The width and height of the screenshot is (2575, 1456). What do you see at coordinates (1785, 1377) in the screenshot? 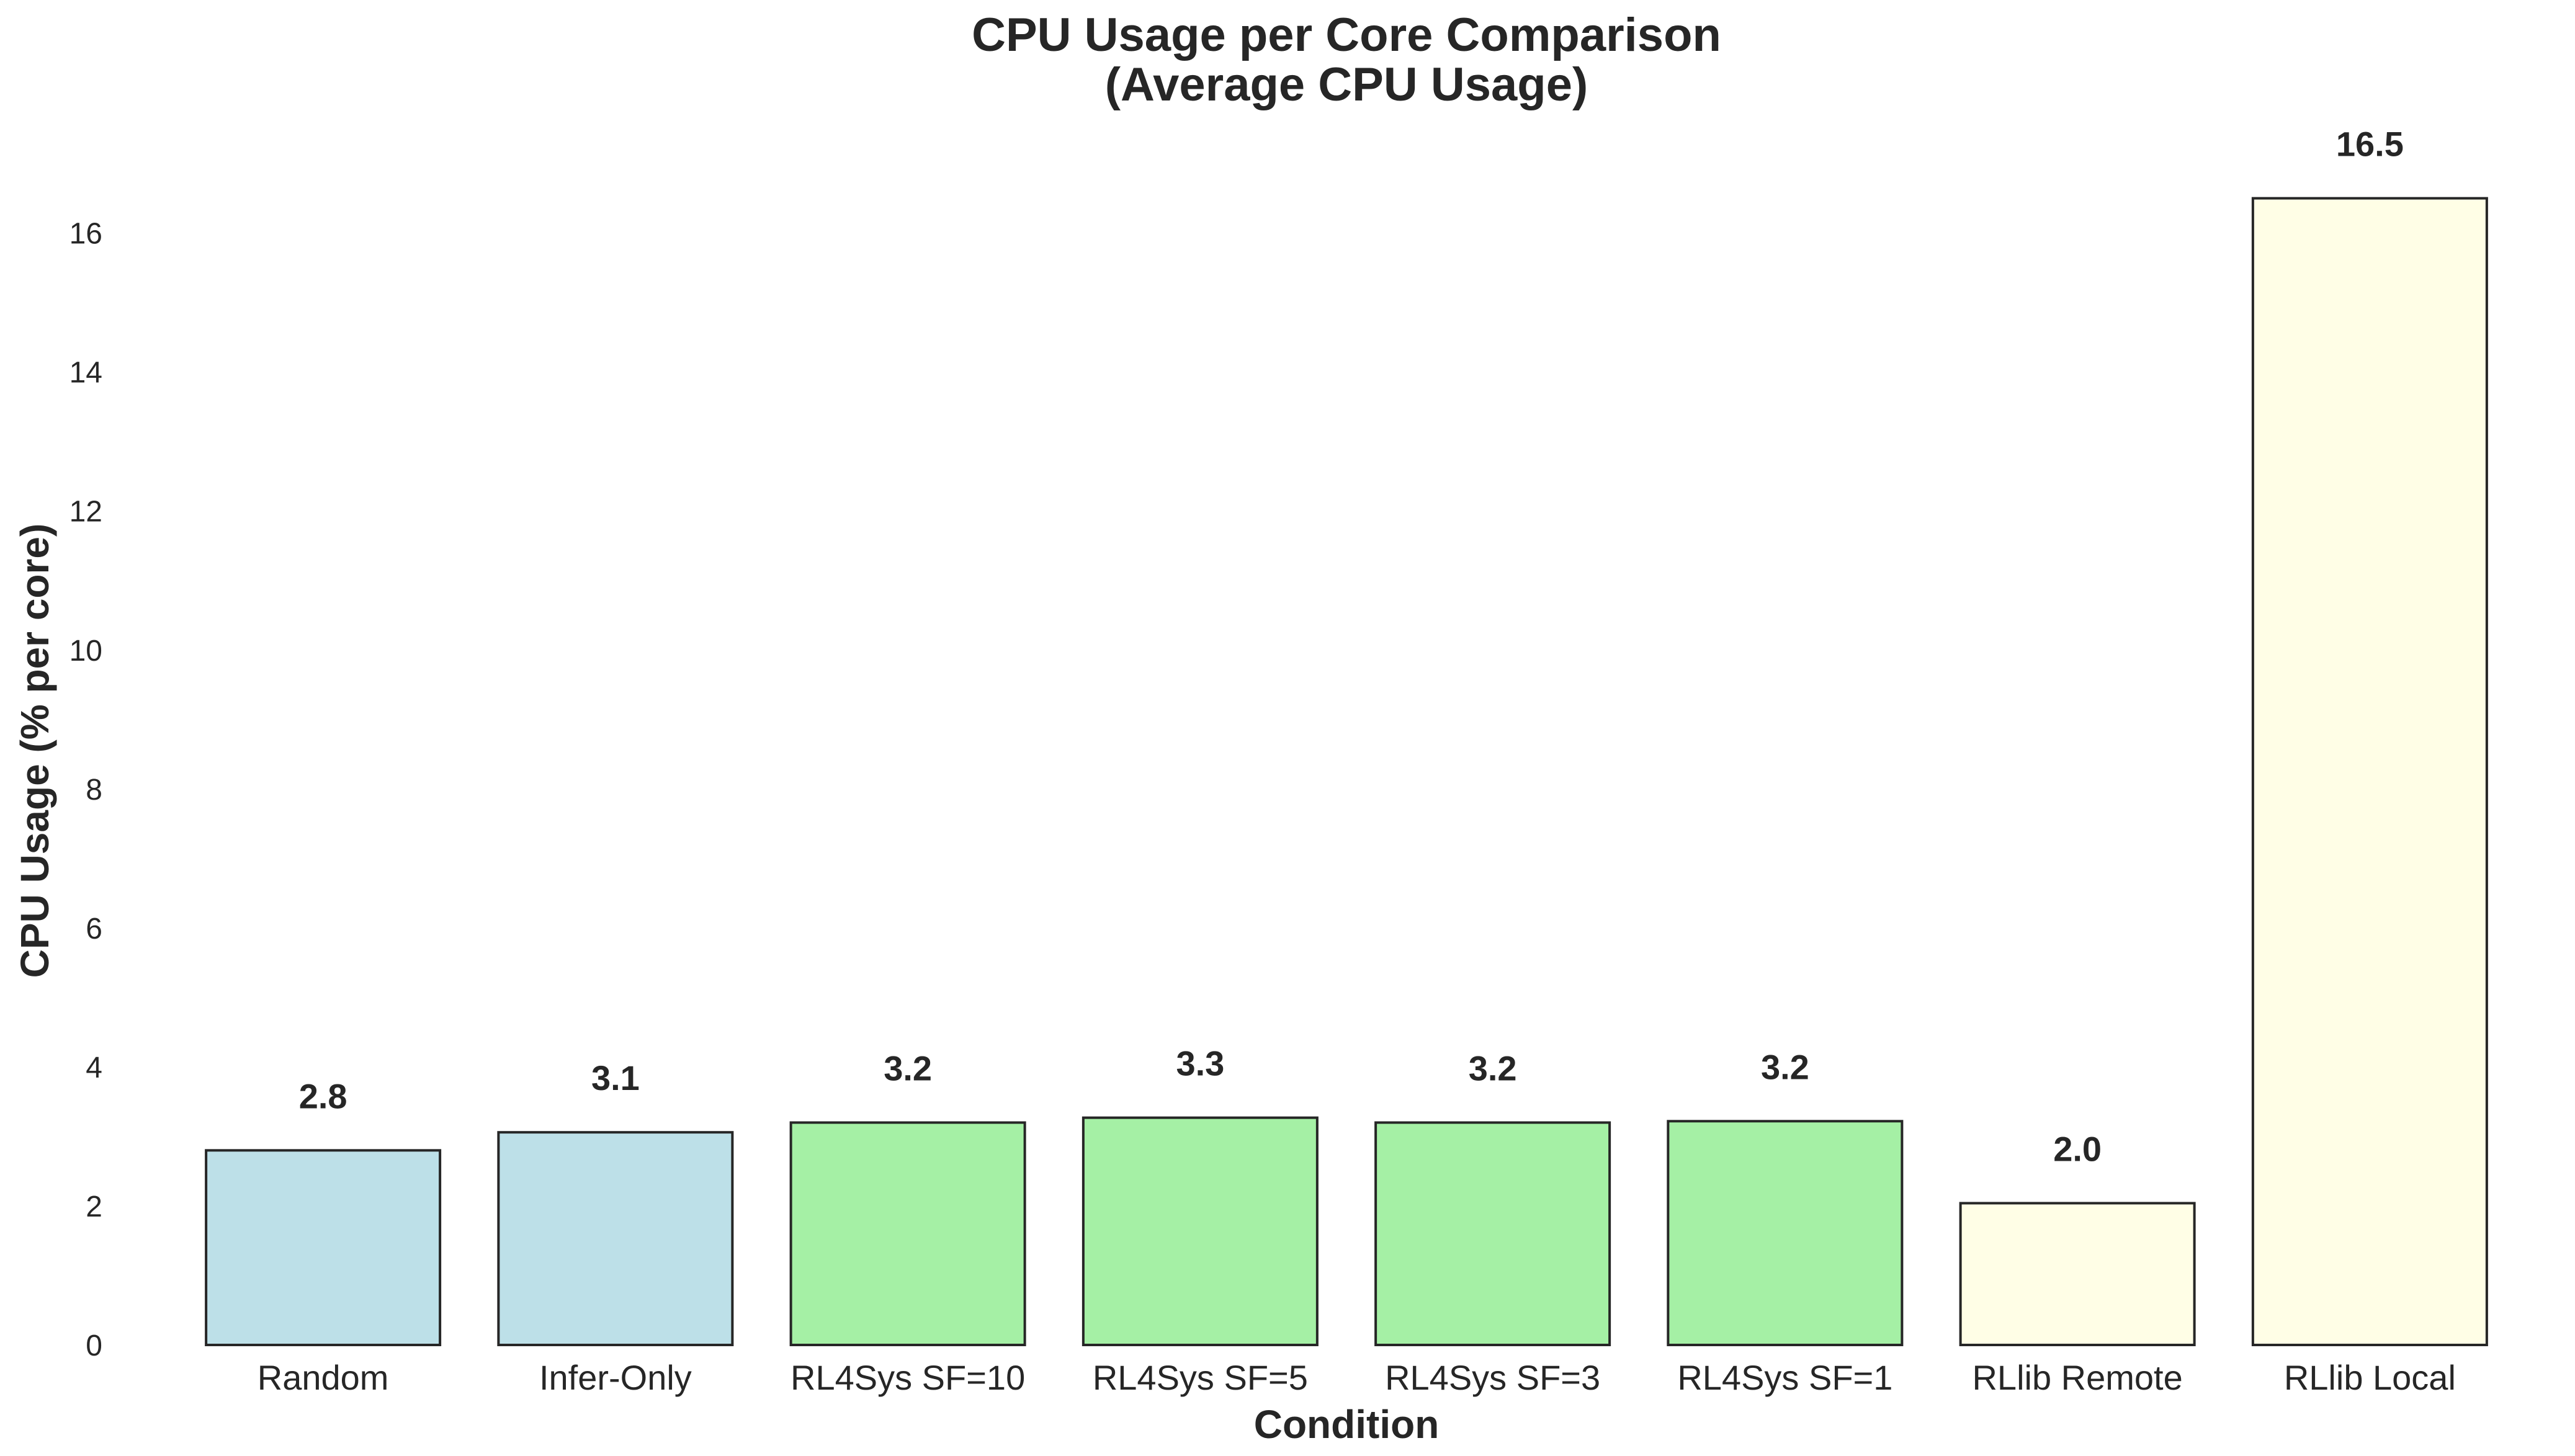
I see `x-tick-label: RL4Sys SF=1` at bounding box center [1785, 1377].